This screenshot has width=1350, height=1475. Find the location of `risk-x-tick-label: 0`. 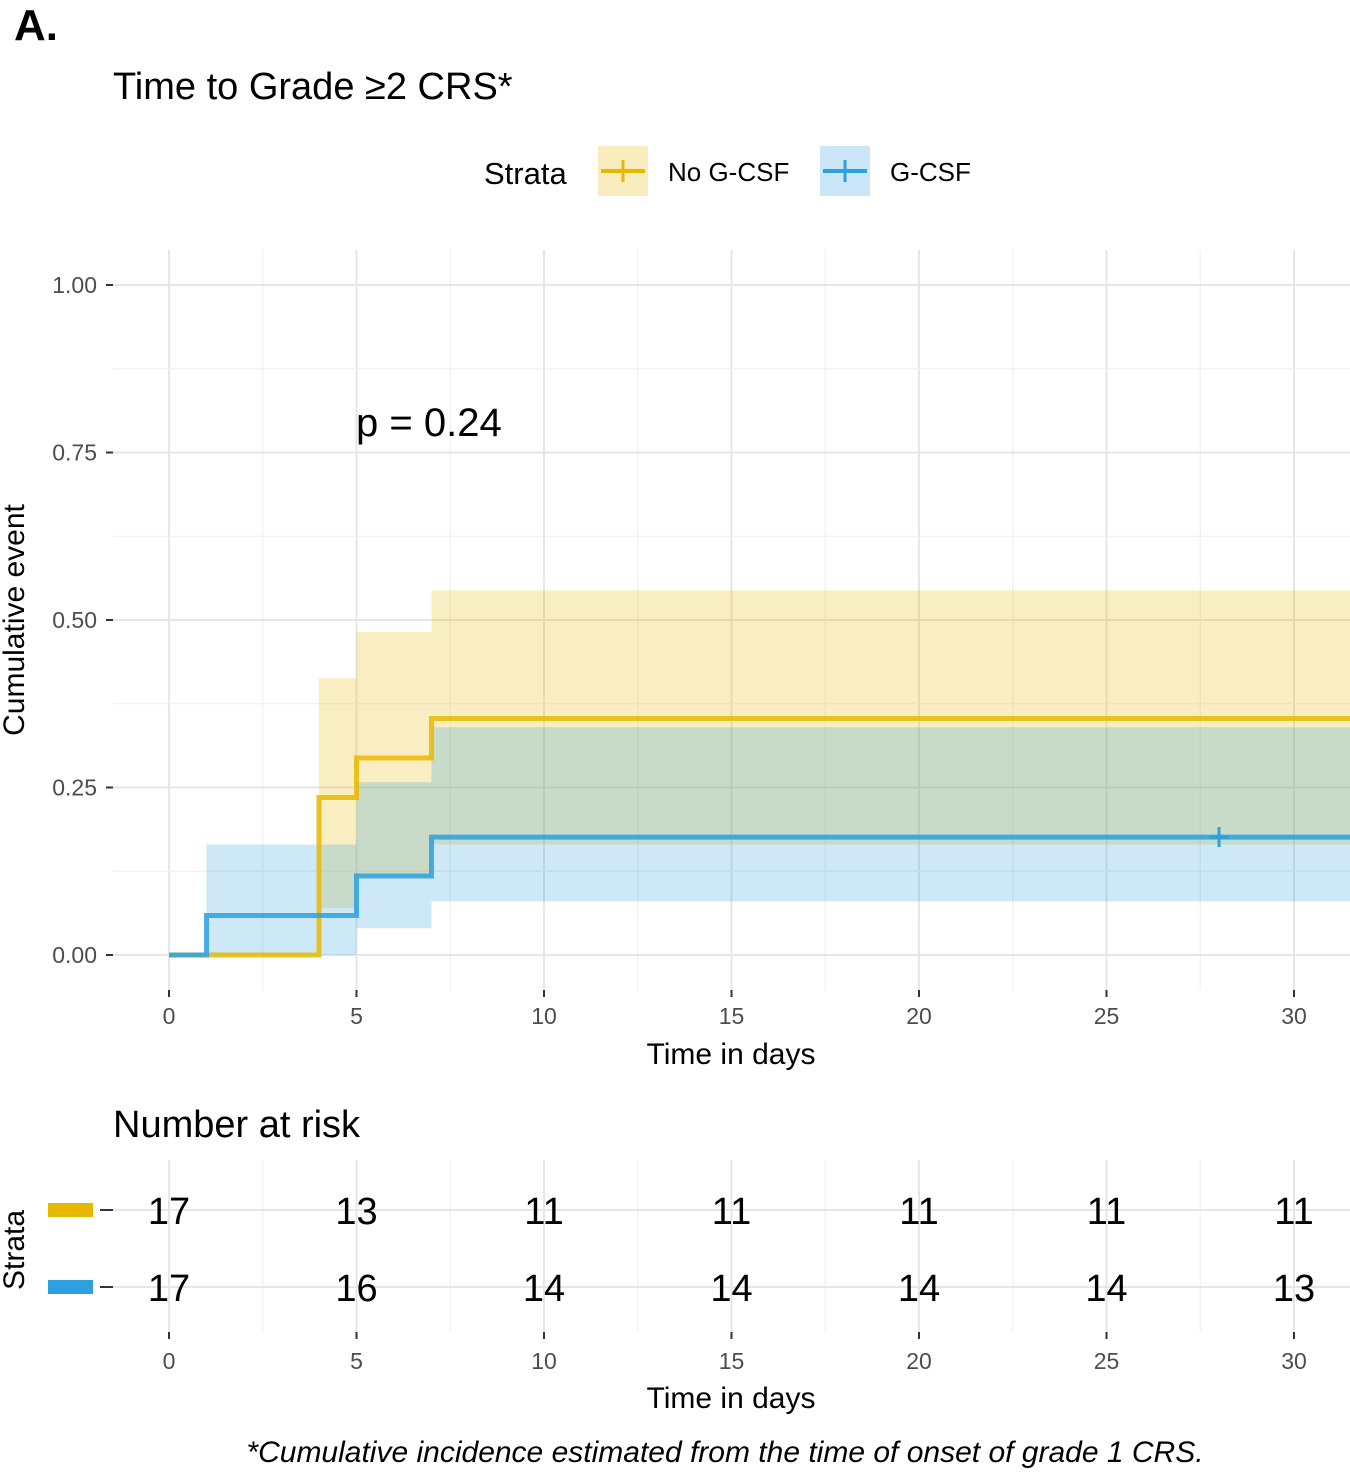

risk-x-tick-label: 0 is located at coordinates (169, 1361).